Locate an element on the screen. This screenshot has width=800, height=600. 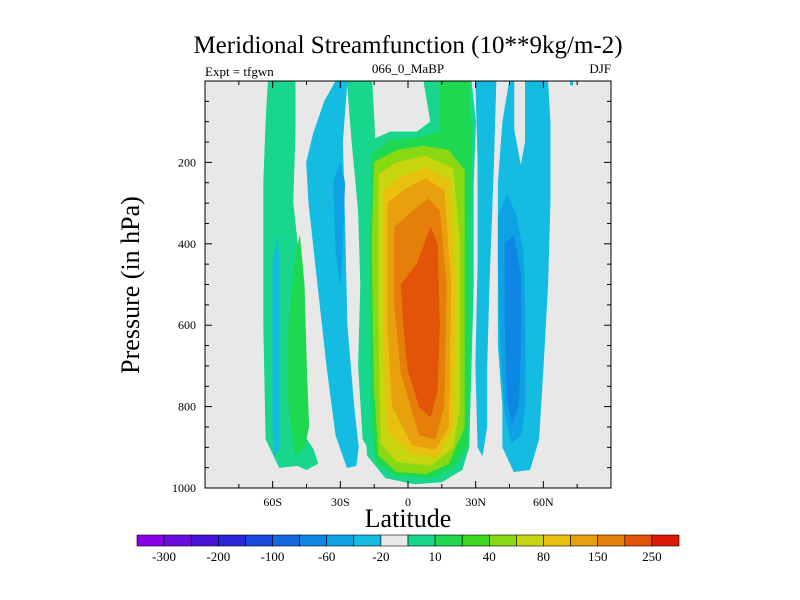
colorbar-label: 10 is located at coordinates (435, 556).